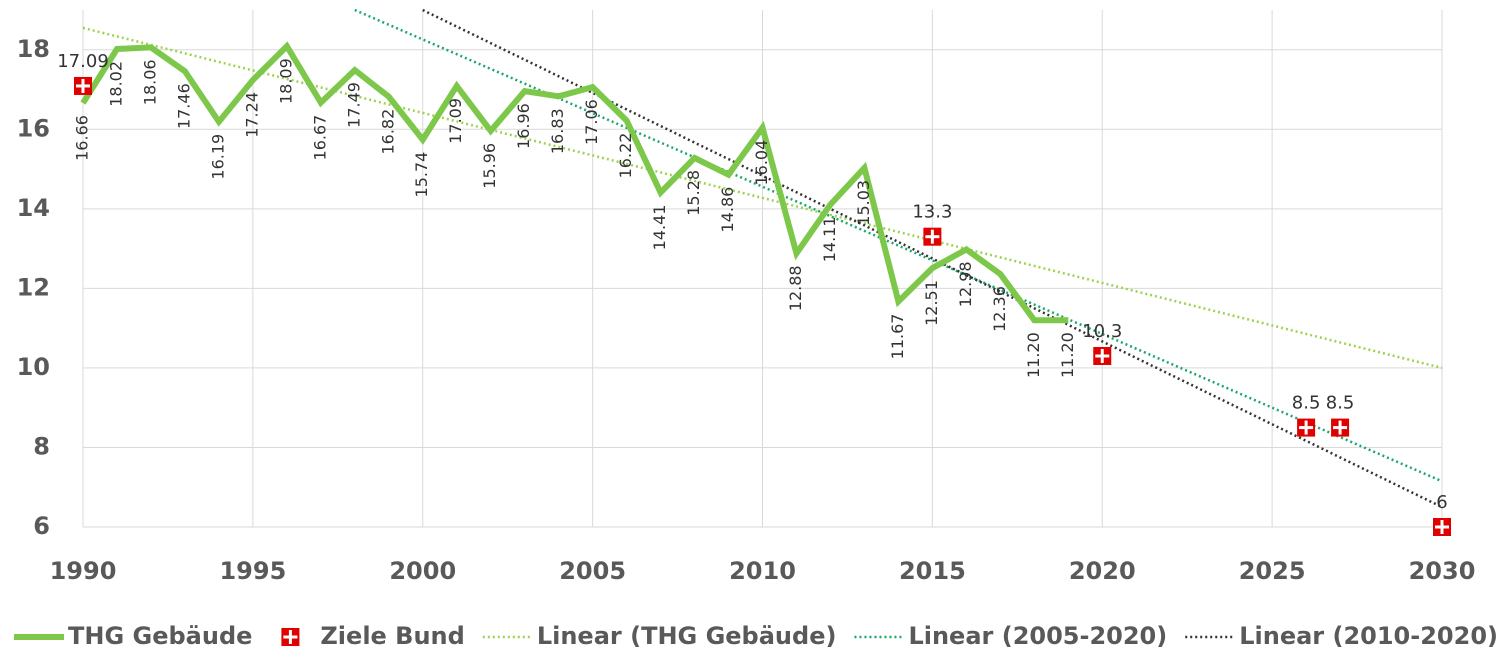 Image resolution: width=1499 pixels, height=656 pixels. What do you see at coordinates (422, 571) in the screenshot?
I see `x-tick-label: 2000` at bounding box center [422, 571].